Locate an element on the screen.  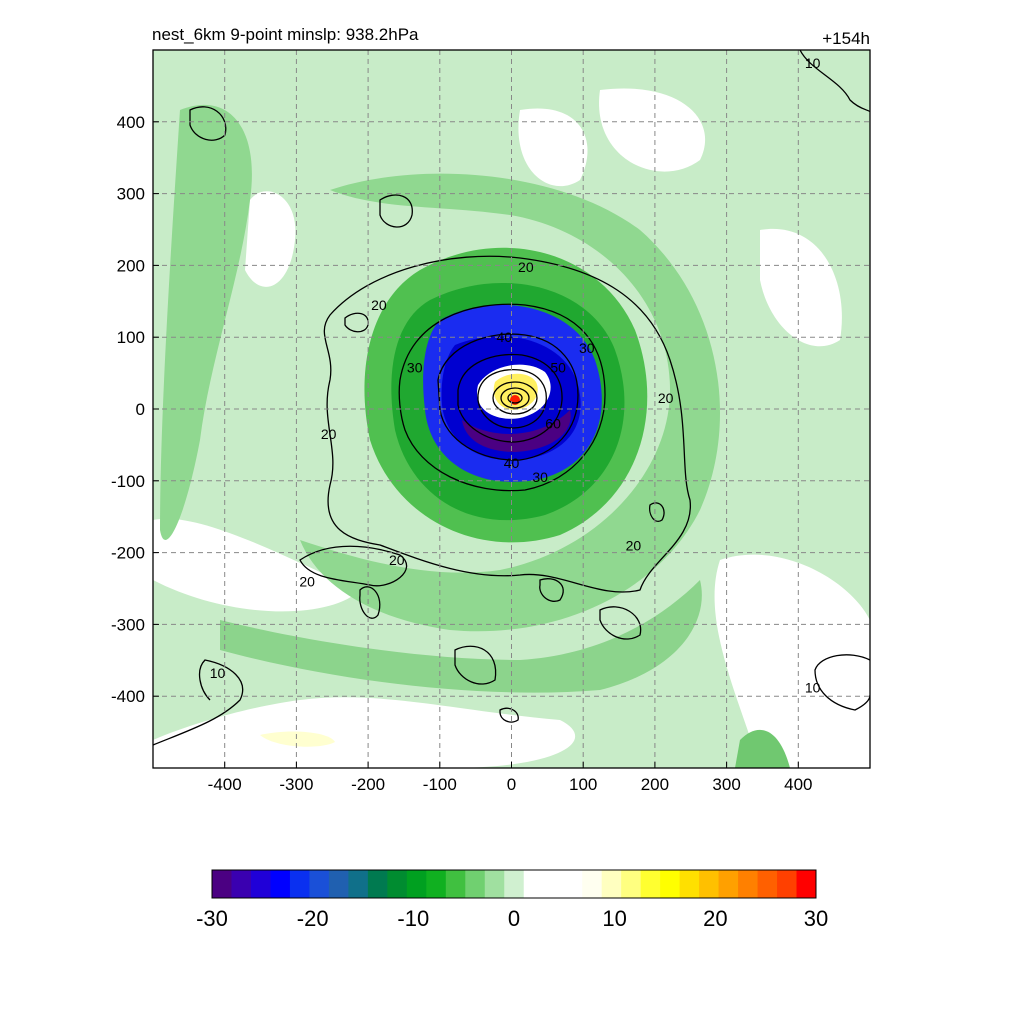
contour-label: 60 is located at coordinates (553, 423).